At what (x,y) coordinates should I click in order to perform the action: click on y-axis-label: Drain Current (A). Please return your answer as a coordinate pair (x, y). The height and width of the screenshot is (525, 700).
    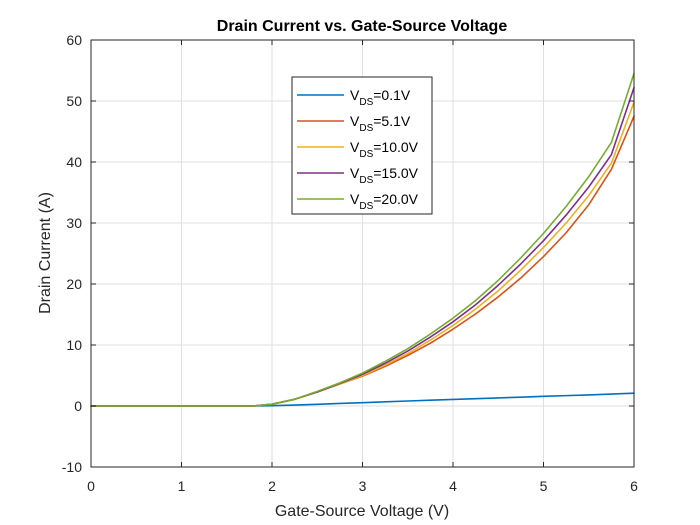
    Looking at the image, I should click on (45, 253).